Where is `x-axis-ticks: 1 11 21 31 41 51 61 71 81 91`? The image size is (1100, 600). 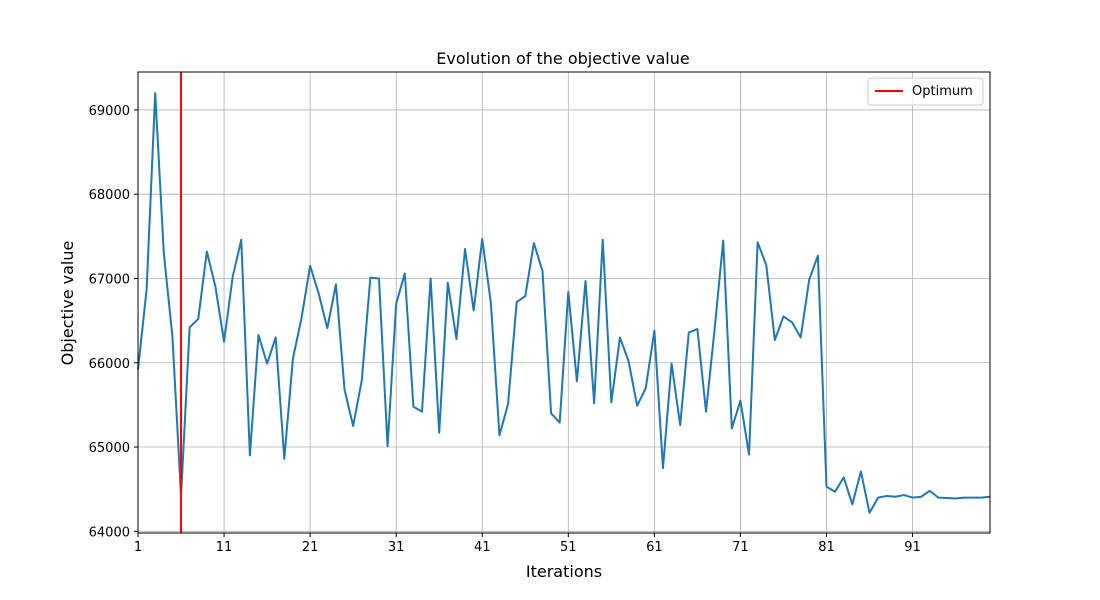
x-axis-ticks: 1 11 21 31 41 51 61 71 81 91 is located at coordinates (527, 544).